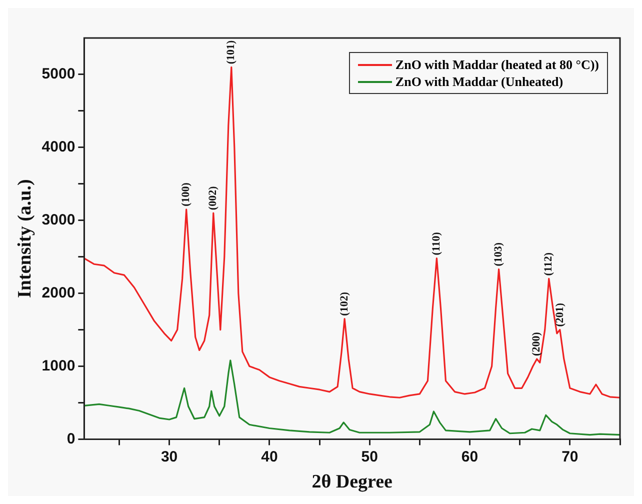 The width and height of the screenshot is (642, 504). I want to click on y-tick-label: 0, so click(71, 439).